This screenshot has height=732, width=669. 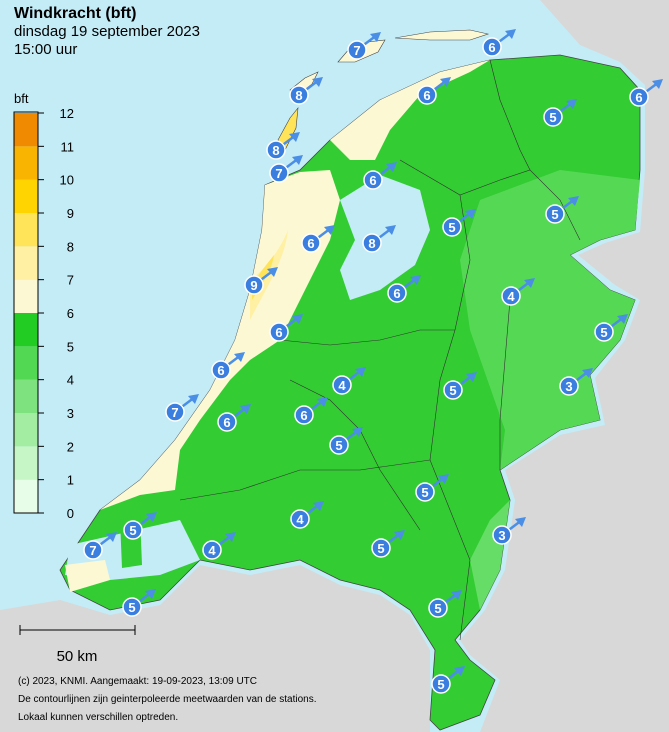 What do you see at coordinates (385, 237) in the screenshot?
I see `ijsselmeer` at bounding box center [385, 237].